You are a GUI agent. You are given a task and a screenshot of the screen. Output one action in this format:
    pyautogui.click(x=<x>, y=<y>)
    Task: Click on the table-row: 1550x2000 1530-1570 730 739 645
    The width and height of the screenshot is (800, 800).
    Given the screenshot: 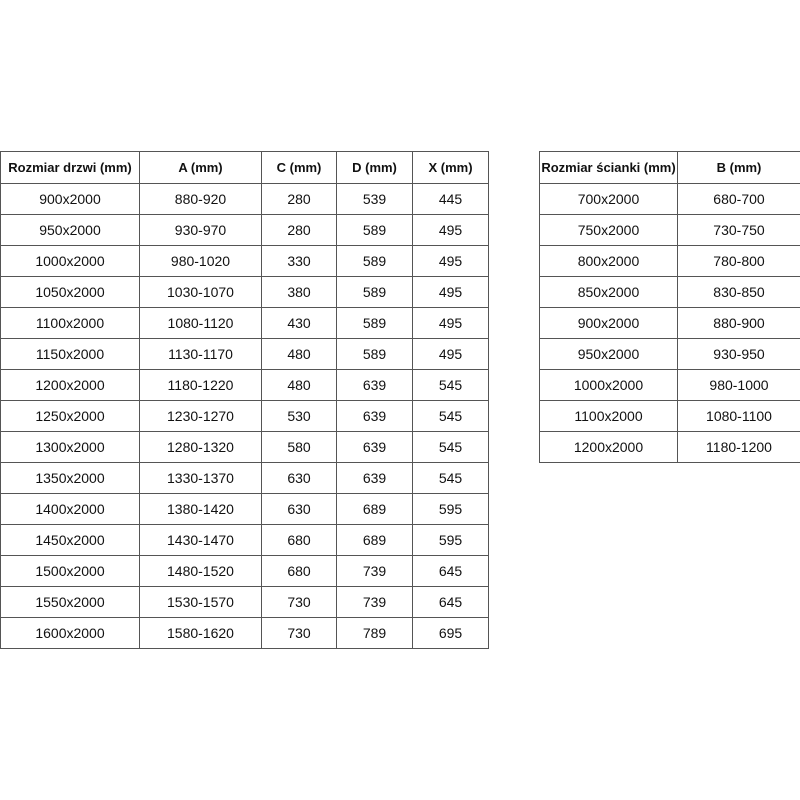 What is the action you would take?
    pyautogui.click(x=244, y=602)
    